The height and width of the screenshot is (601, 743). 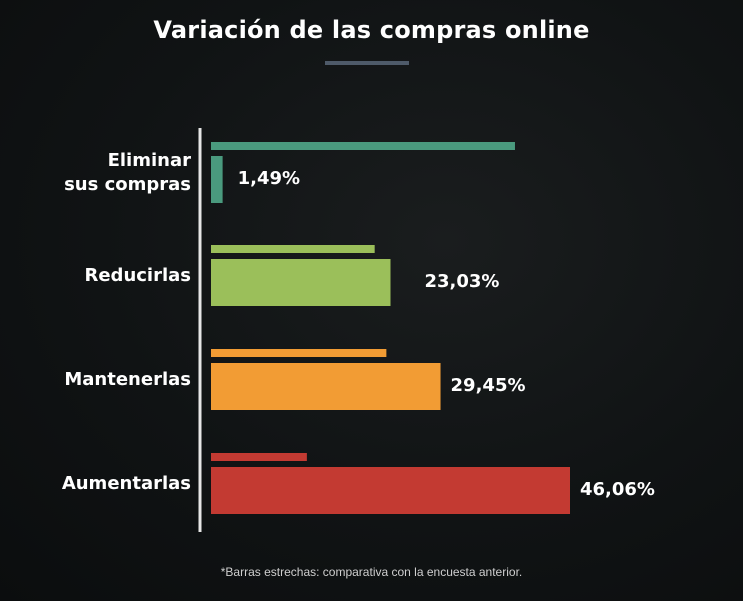 What do you see at coordinates (269, 178) in the screenshot?
I see `data-label: 1,49%` at bounding box center [269, 178].